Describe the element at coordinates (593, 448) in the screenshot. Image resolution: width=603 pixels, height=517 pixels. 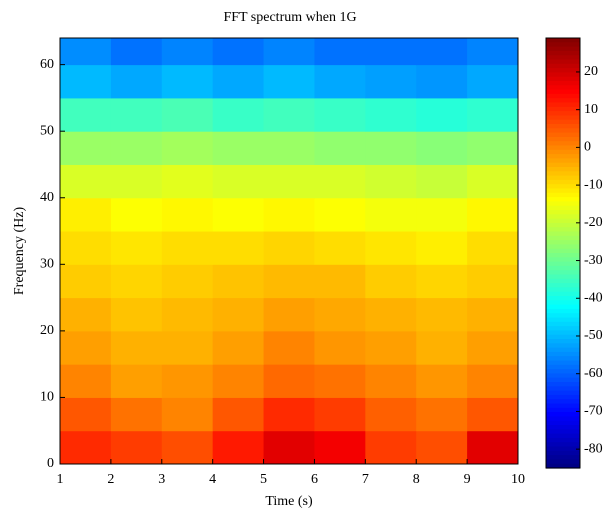
I see `colorbar-tick-label: -80` at that location.